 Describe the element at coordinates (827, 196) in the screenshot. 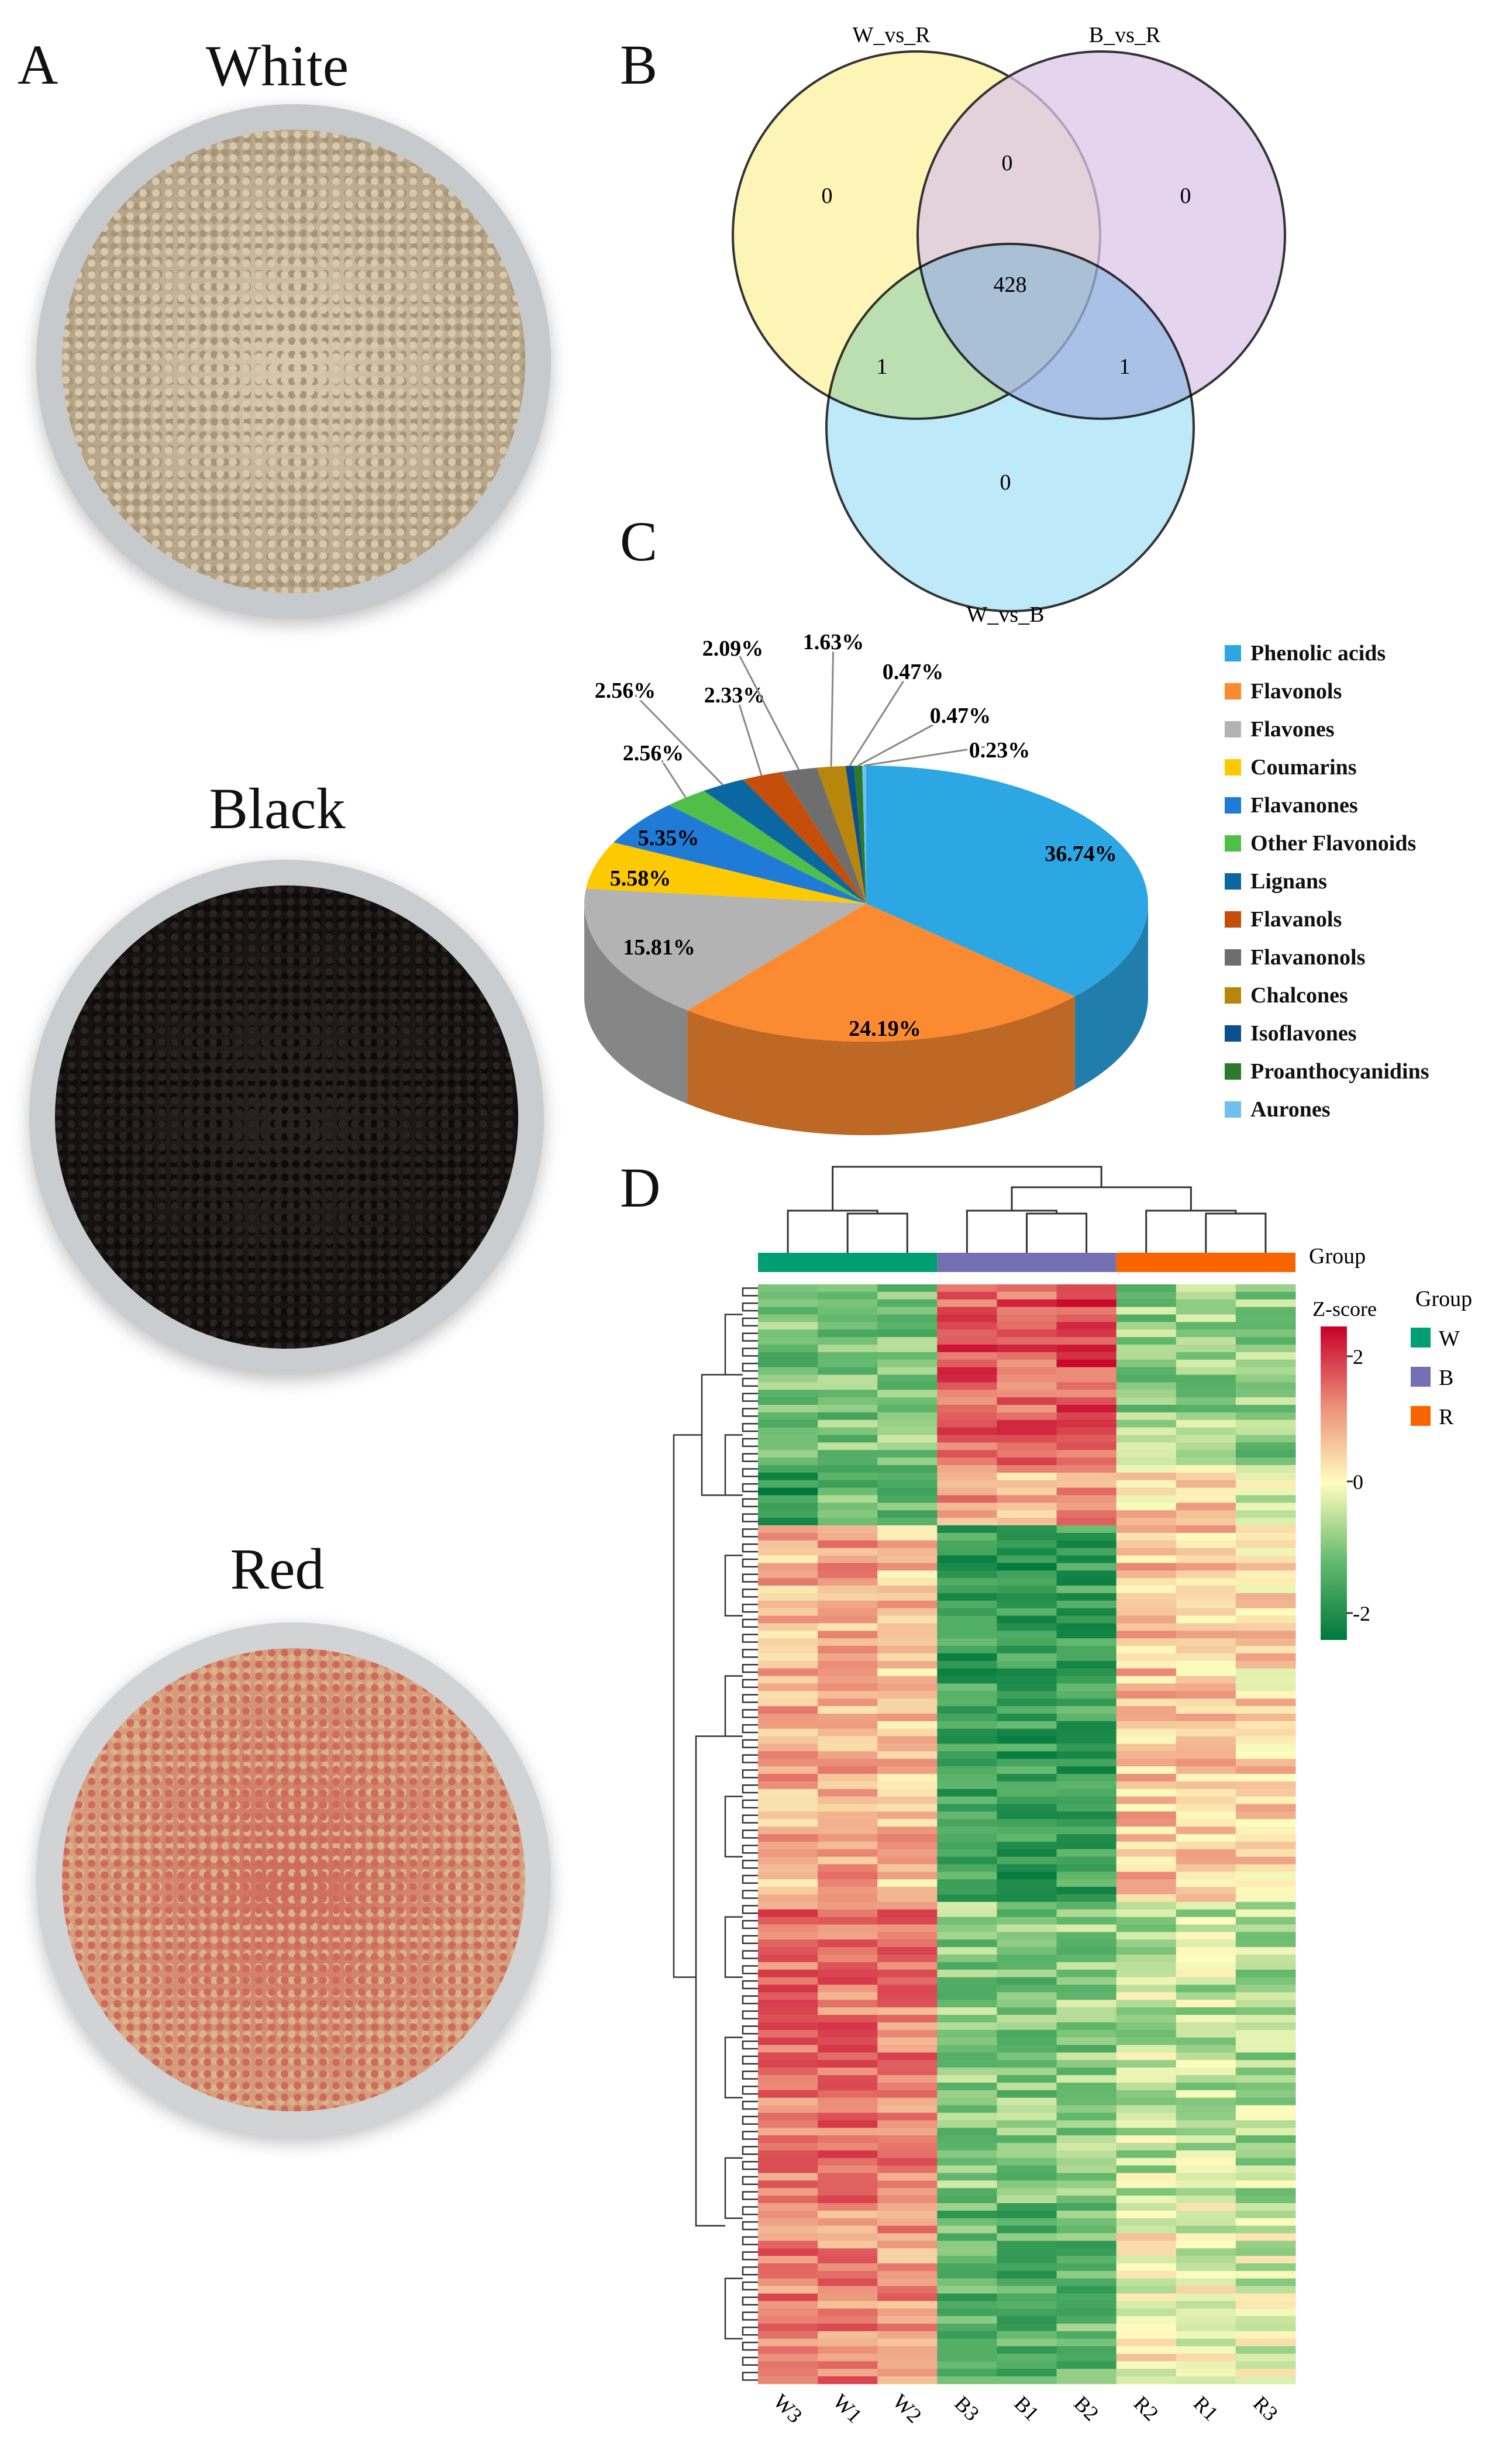

I see `venn-count: 0` at that location.